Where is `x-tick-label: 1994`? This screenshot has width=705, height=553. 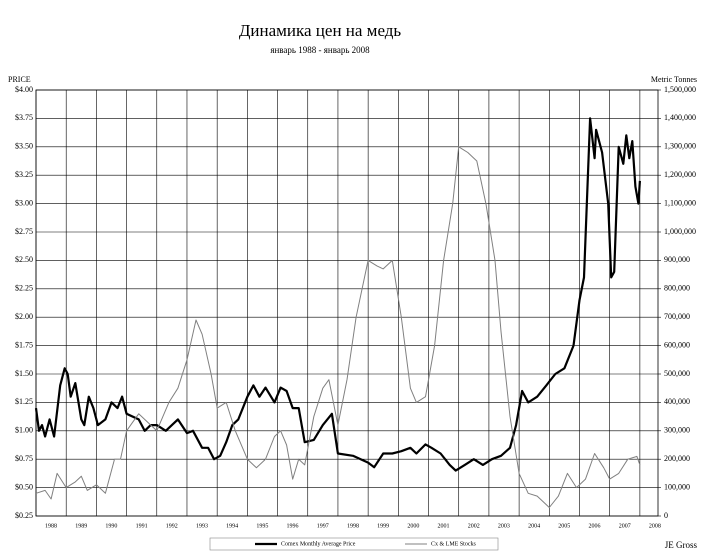 x-tick-label: 1994 is located at coordinates (232, 526).